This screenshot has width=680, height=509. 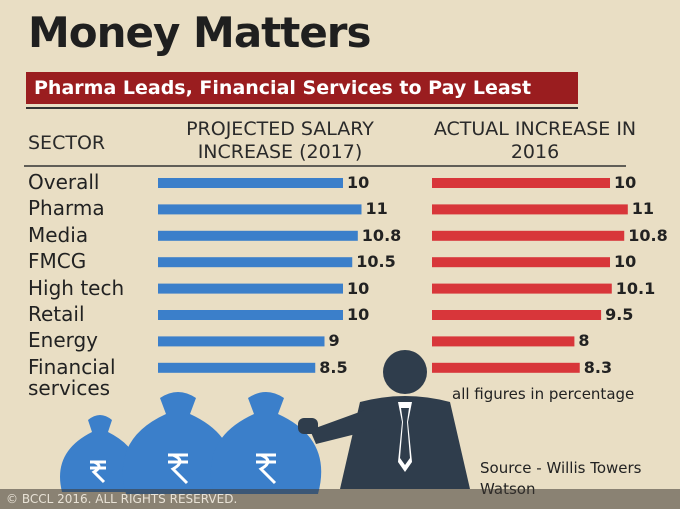 What do you see at coordinates (280, 140) in the screenshot?
I see `legend-entry: PROJECTED SALARY INCREASE (2017)` at bounding box center [280, 140].